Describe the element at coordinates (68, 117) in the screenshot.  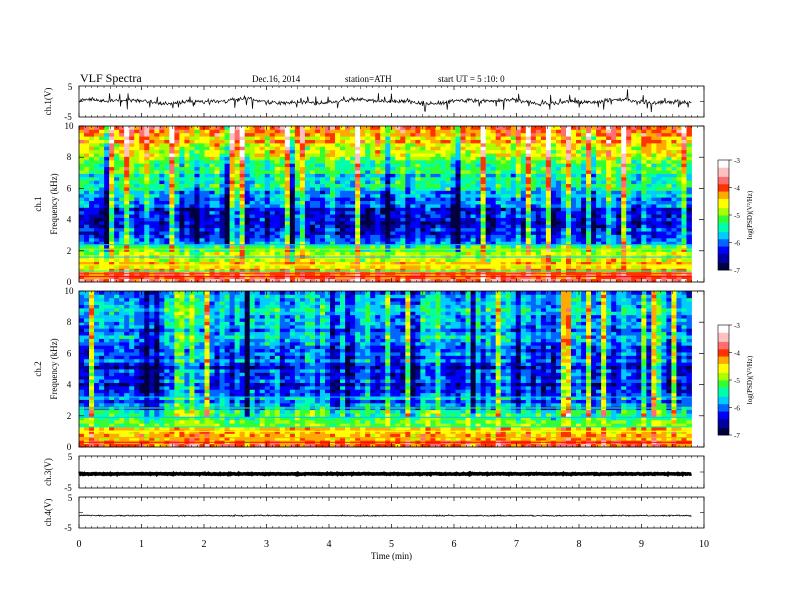
I see `y-tick-label: -5` at that location.